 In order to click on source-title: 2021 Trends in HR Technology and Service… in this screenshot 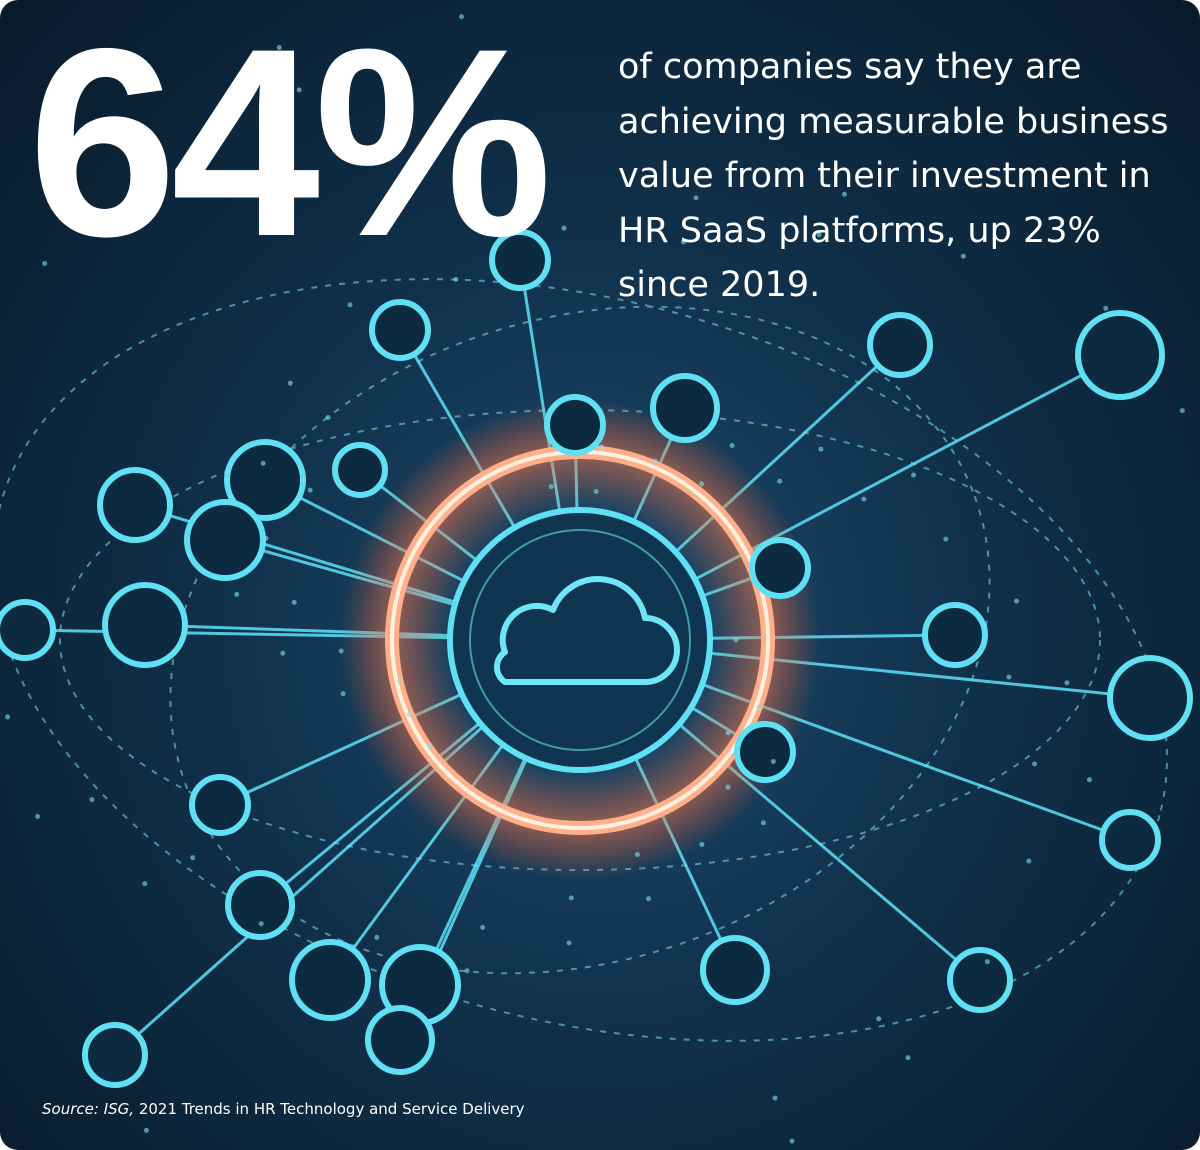, I will do `click(331, 1109)`.